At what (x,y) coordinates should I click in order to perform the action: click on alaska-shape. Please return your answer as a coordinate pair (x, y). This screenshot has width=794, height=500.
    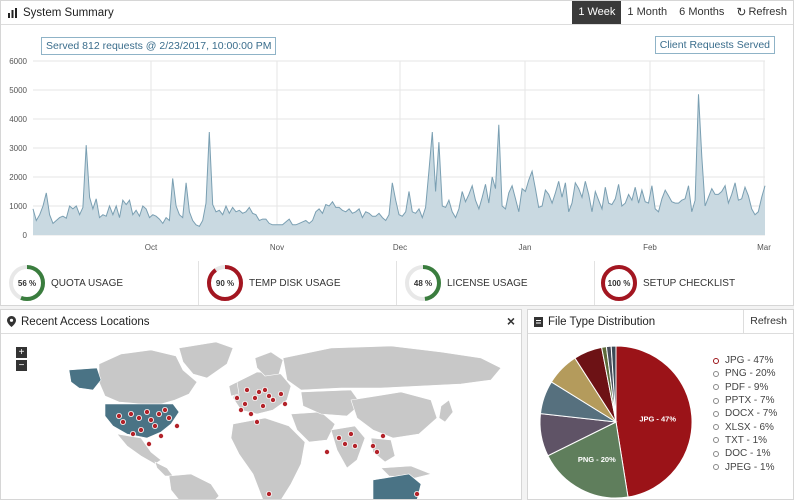
    Looking at the image, I should click on (85, 379).